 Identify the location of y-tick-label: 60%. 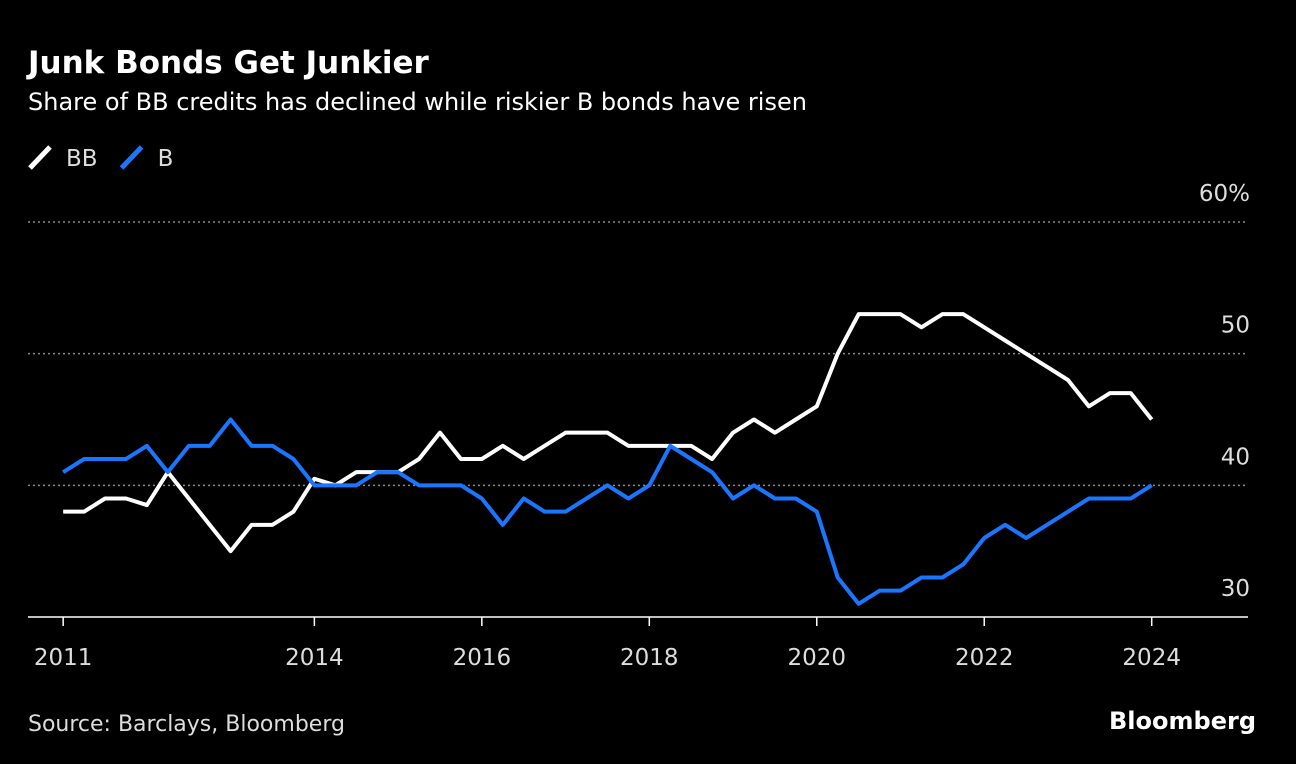
(1224, 194).